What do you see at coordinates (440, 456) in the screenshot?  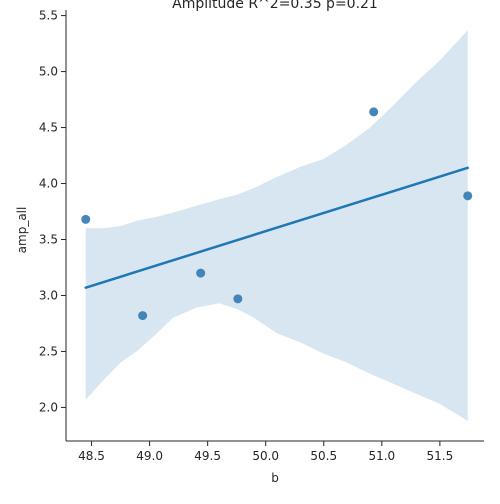 I see `x-tick-label: 51.5` at bounding box center [440, 456].